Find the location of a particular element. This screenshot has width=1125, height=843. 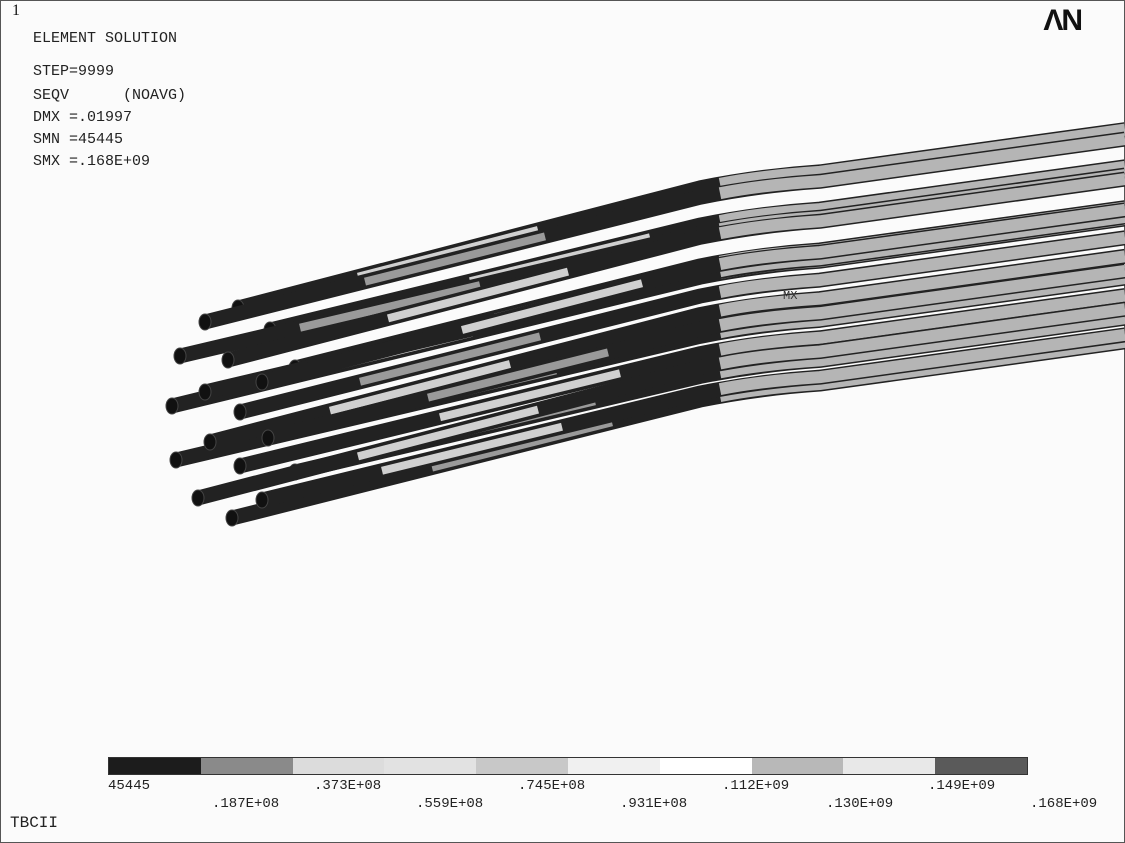

jobname-label: TBCII is located at coordinates (34, 823).